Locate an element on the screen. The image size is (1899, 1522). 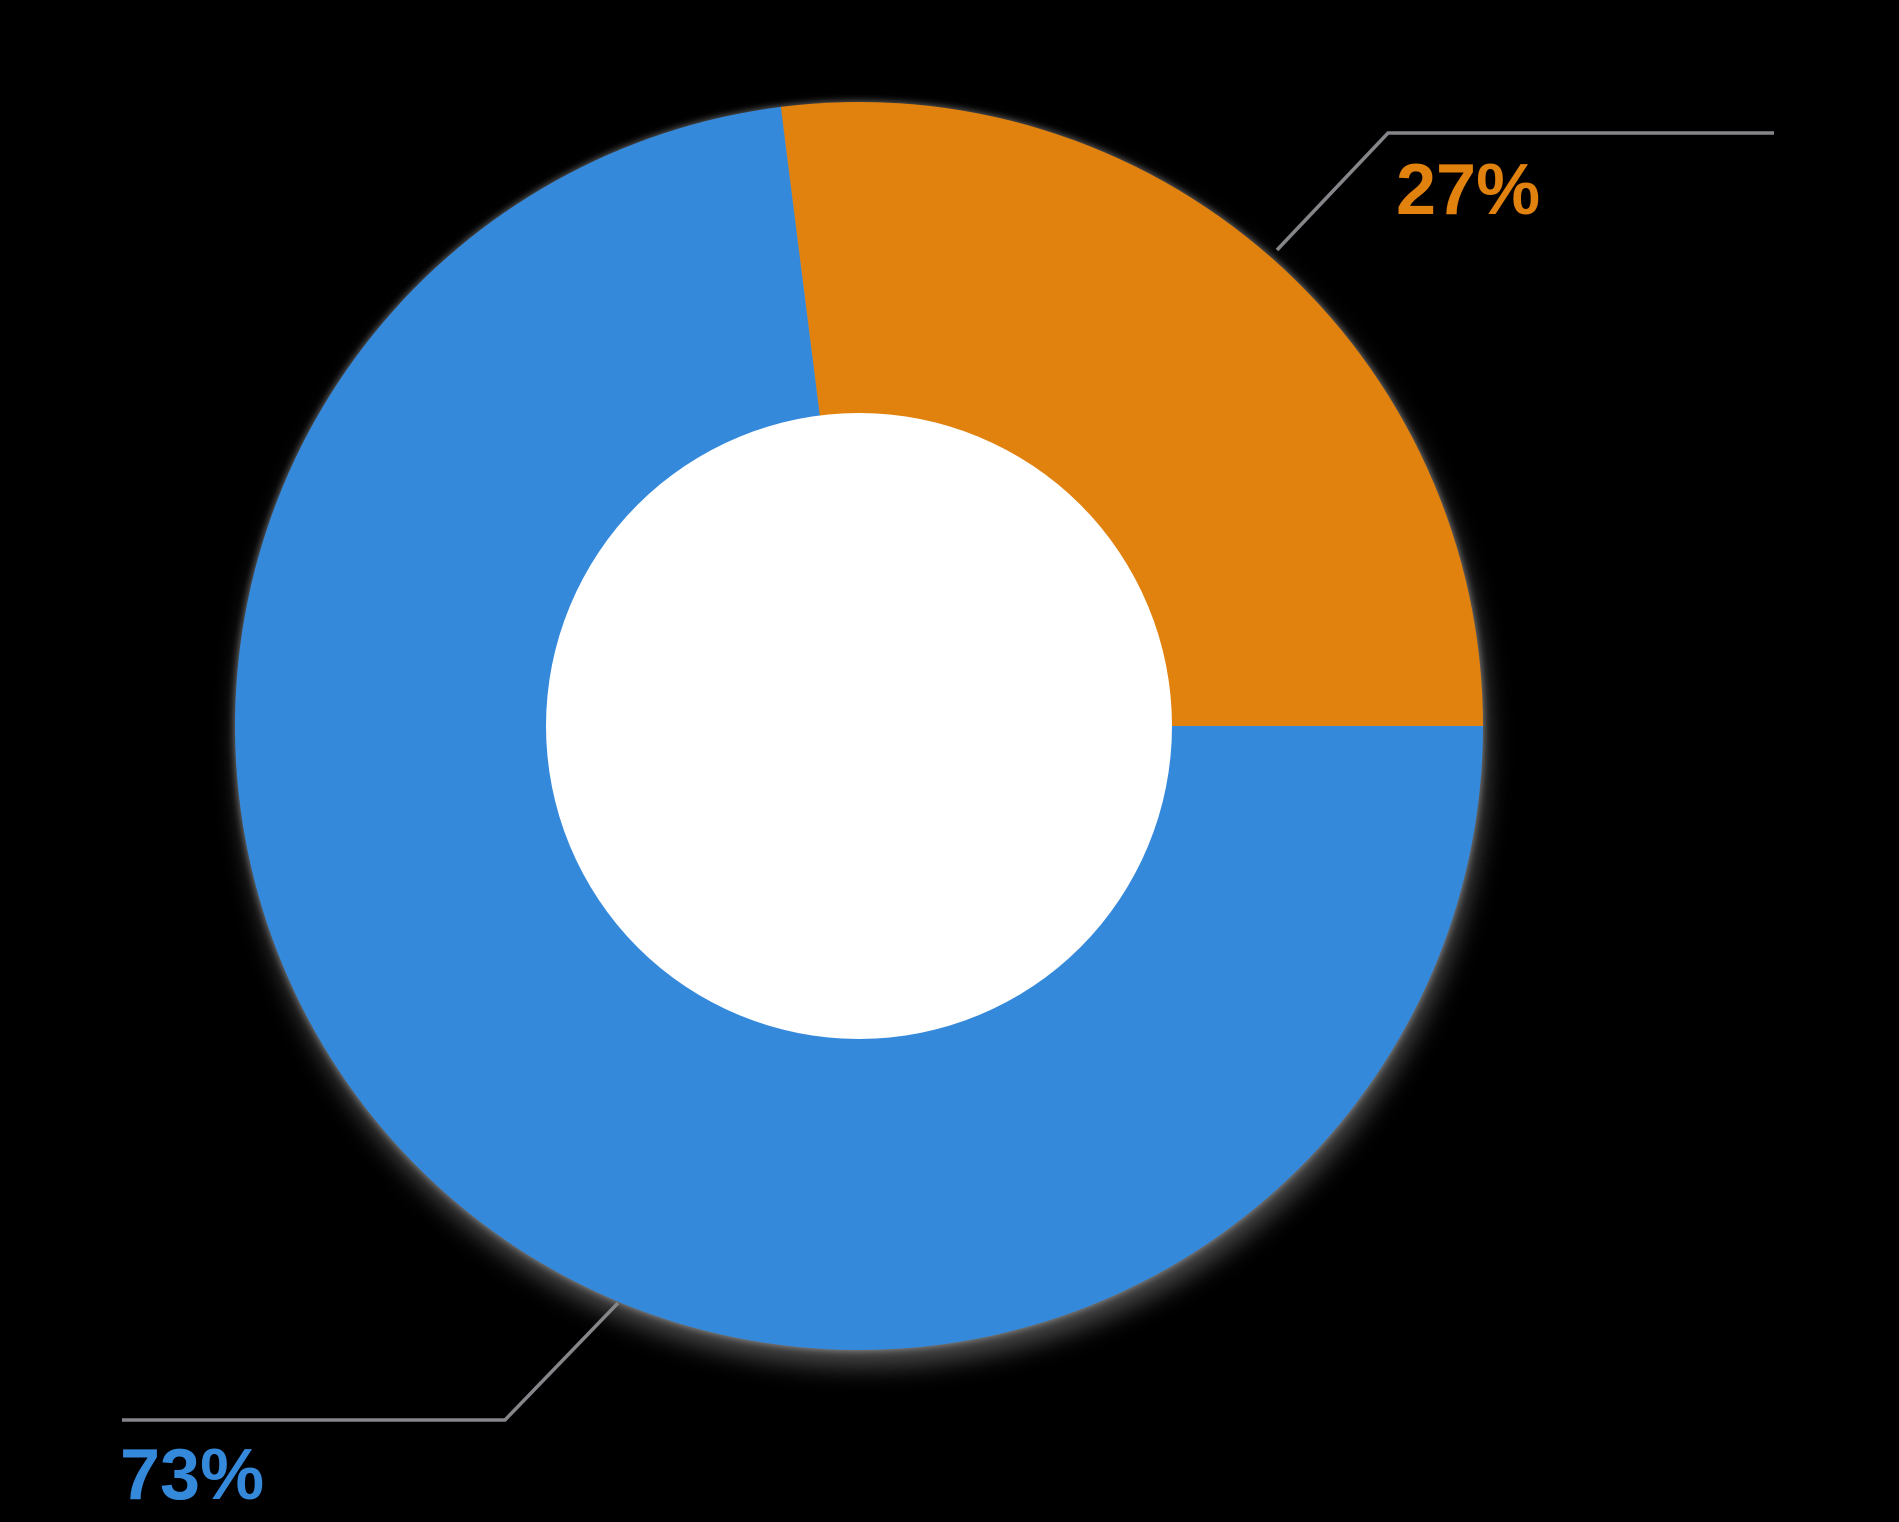
donut-hole is located at coordinates (859, 726).